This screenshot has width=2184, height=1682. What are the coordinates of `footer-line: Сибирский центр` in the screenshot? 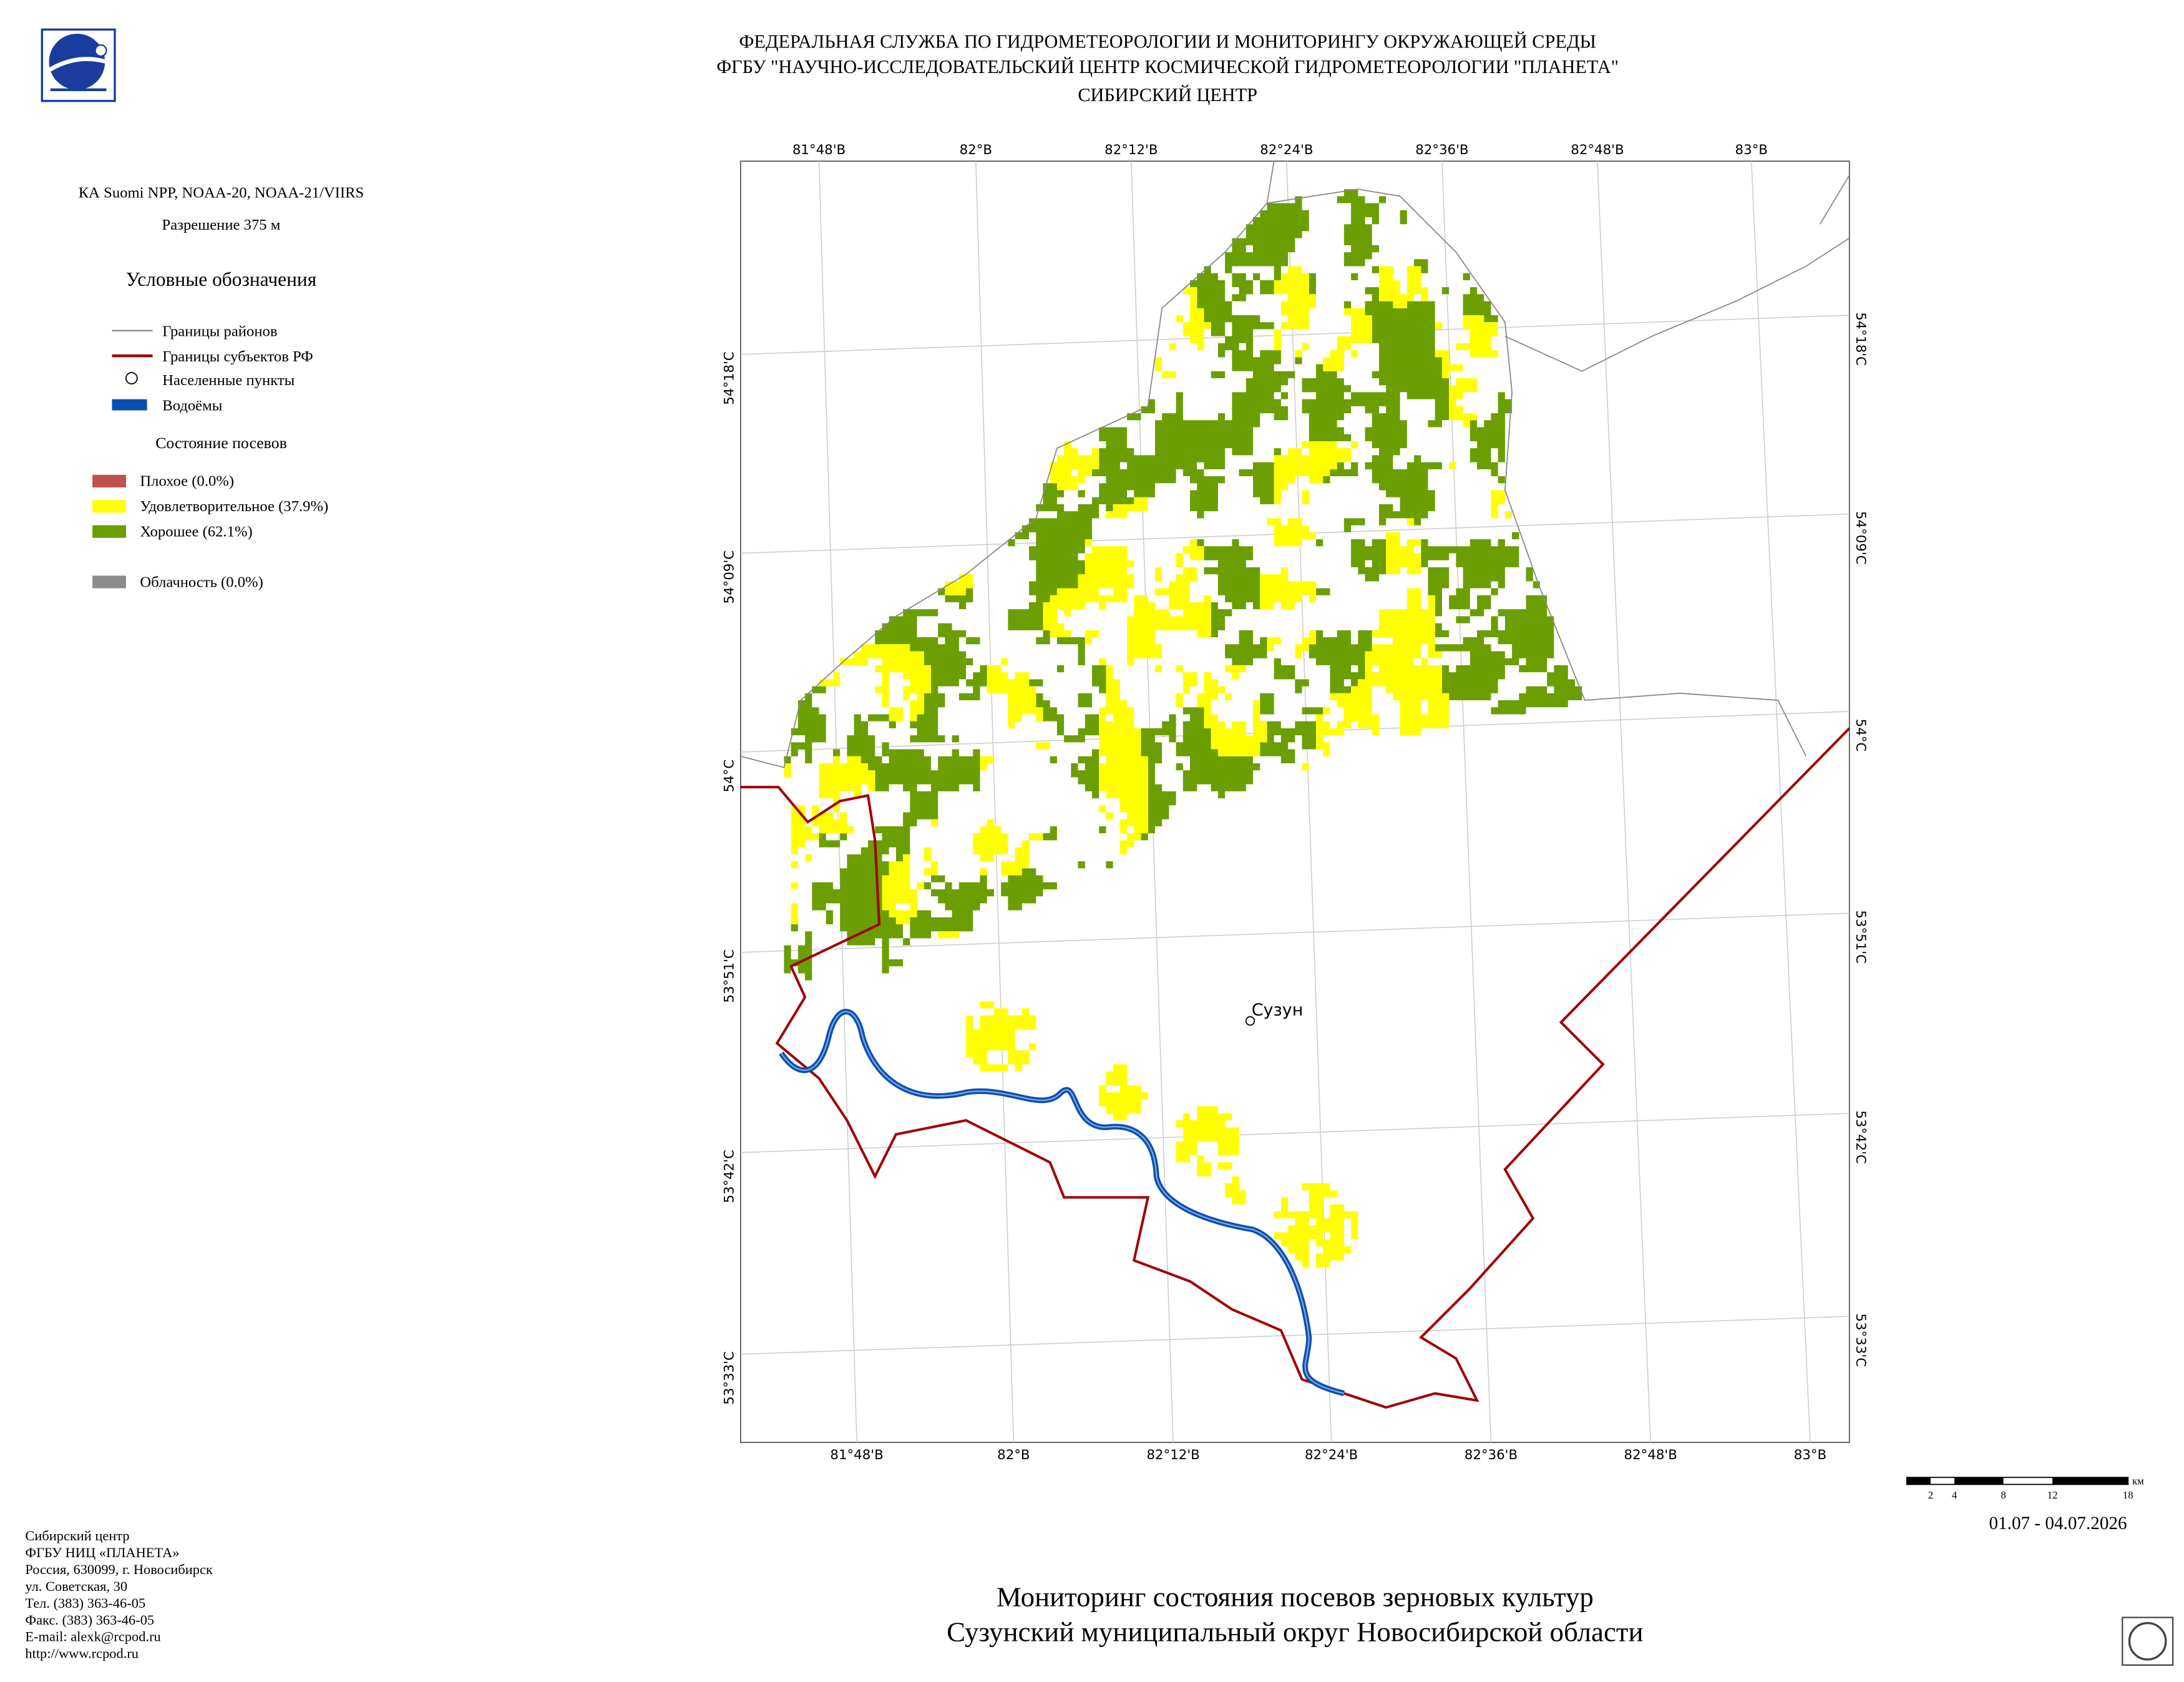 It's located at (77, 1535).